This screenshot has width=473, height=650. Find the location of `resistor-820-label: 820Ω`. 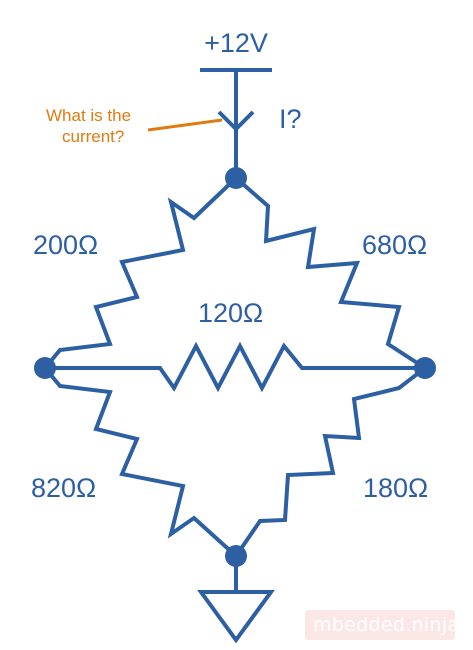

resistor-820-label: 820Ω is located at coordinates (63, 488).